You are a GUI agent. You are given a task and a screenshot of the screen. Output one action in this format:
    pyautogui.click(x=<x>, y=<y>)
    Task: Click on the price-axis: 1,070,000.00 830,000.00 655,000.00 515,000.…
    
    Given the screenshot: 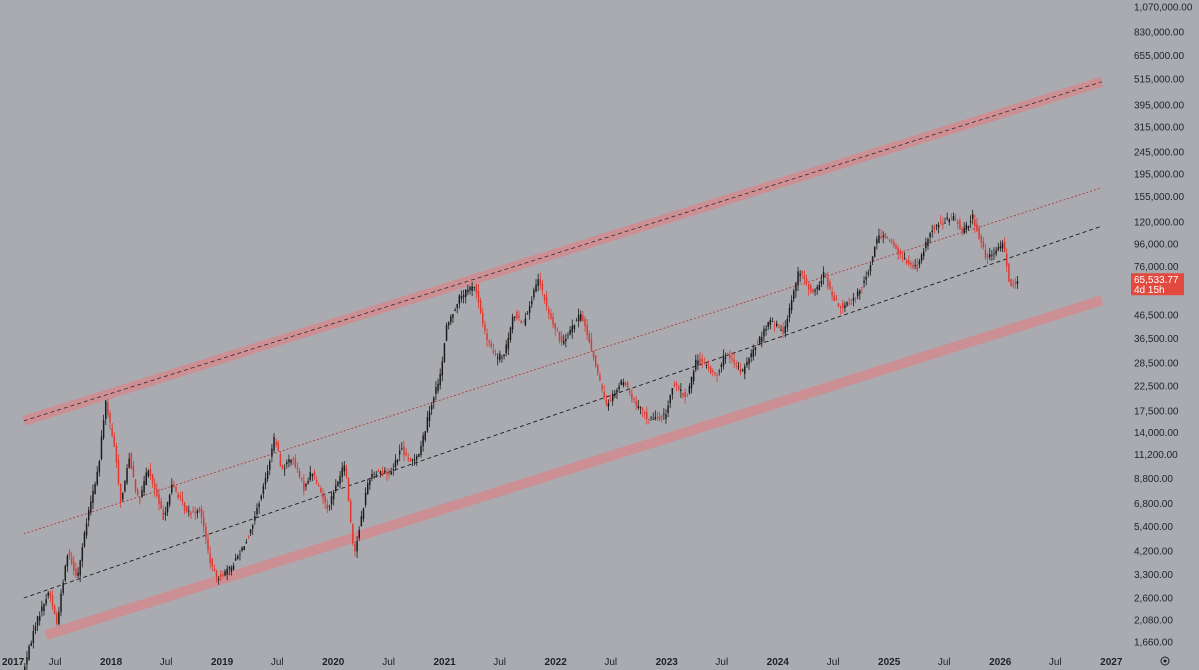 What is the action you would take?
    pyautogui.click(x=1163, y=326)
    